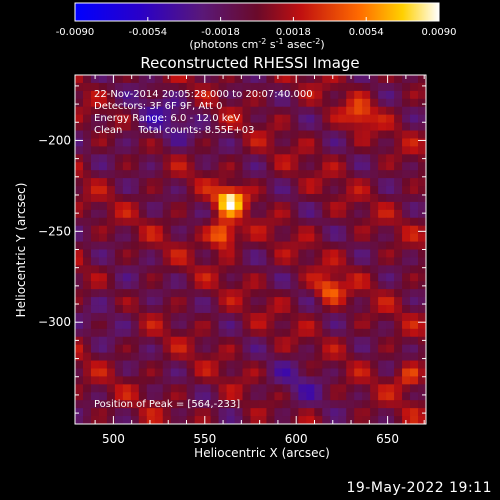 This screenshot has height=500, width=500. What do you see at coordinates (167, 404) in the screenshot?
I see `peak-position-label: Position of Peak = [564,-233]` at bounding box center [167, 404].